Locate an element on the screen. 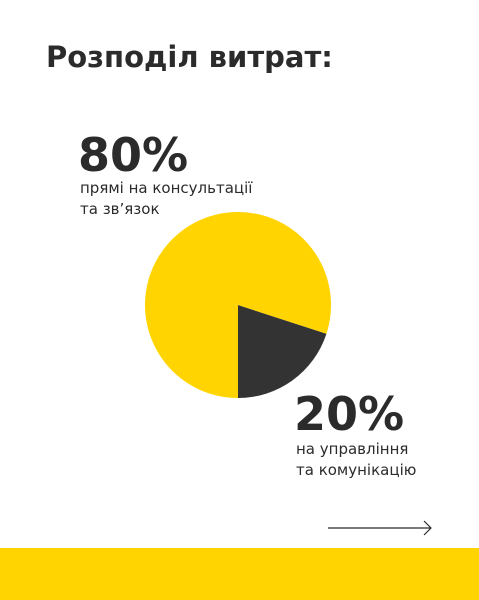 The image size is (479, 600). chart-title: Розподіл витрат: is located at coordinates (189, 57).